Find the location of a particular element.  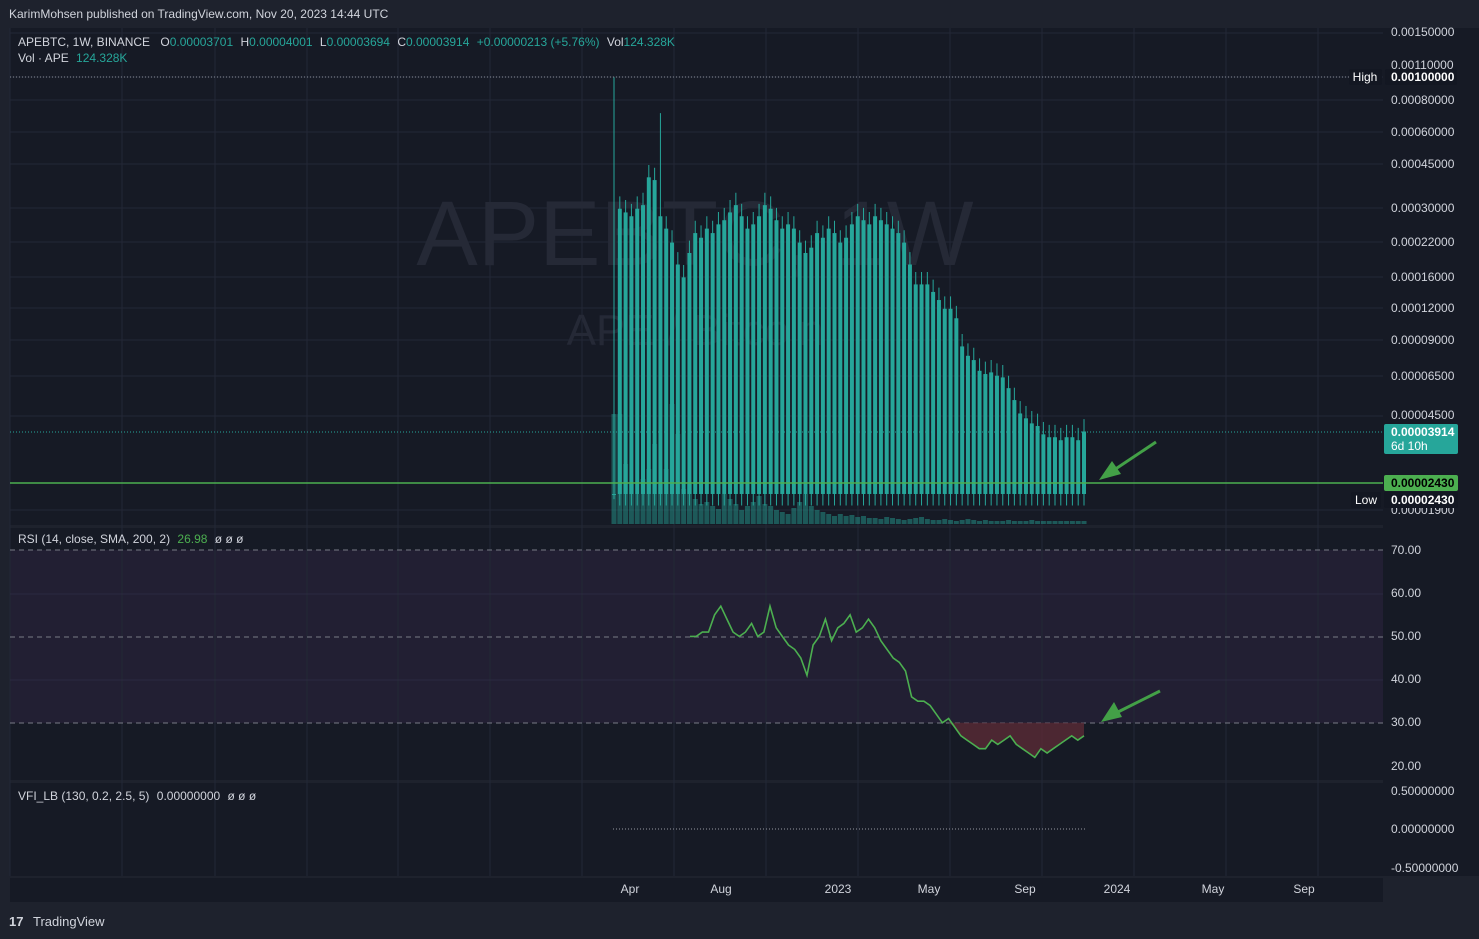

price-tick-label: 0.00045000 is located at coordinates (1423, 164).